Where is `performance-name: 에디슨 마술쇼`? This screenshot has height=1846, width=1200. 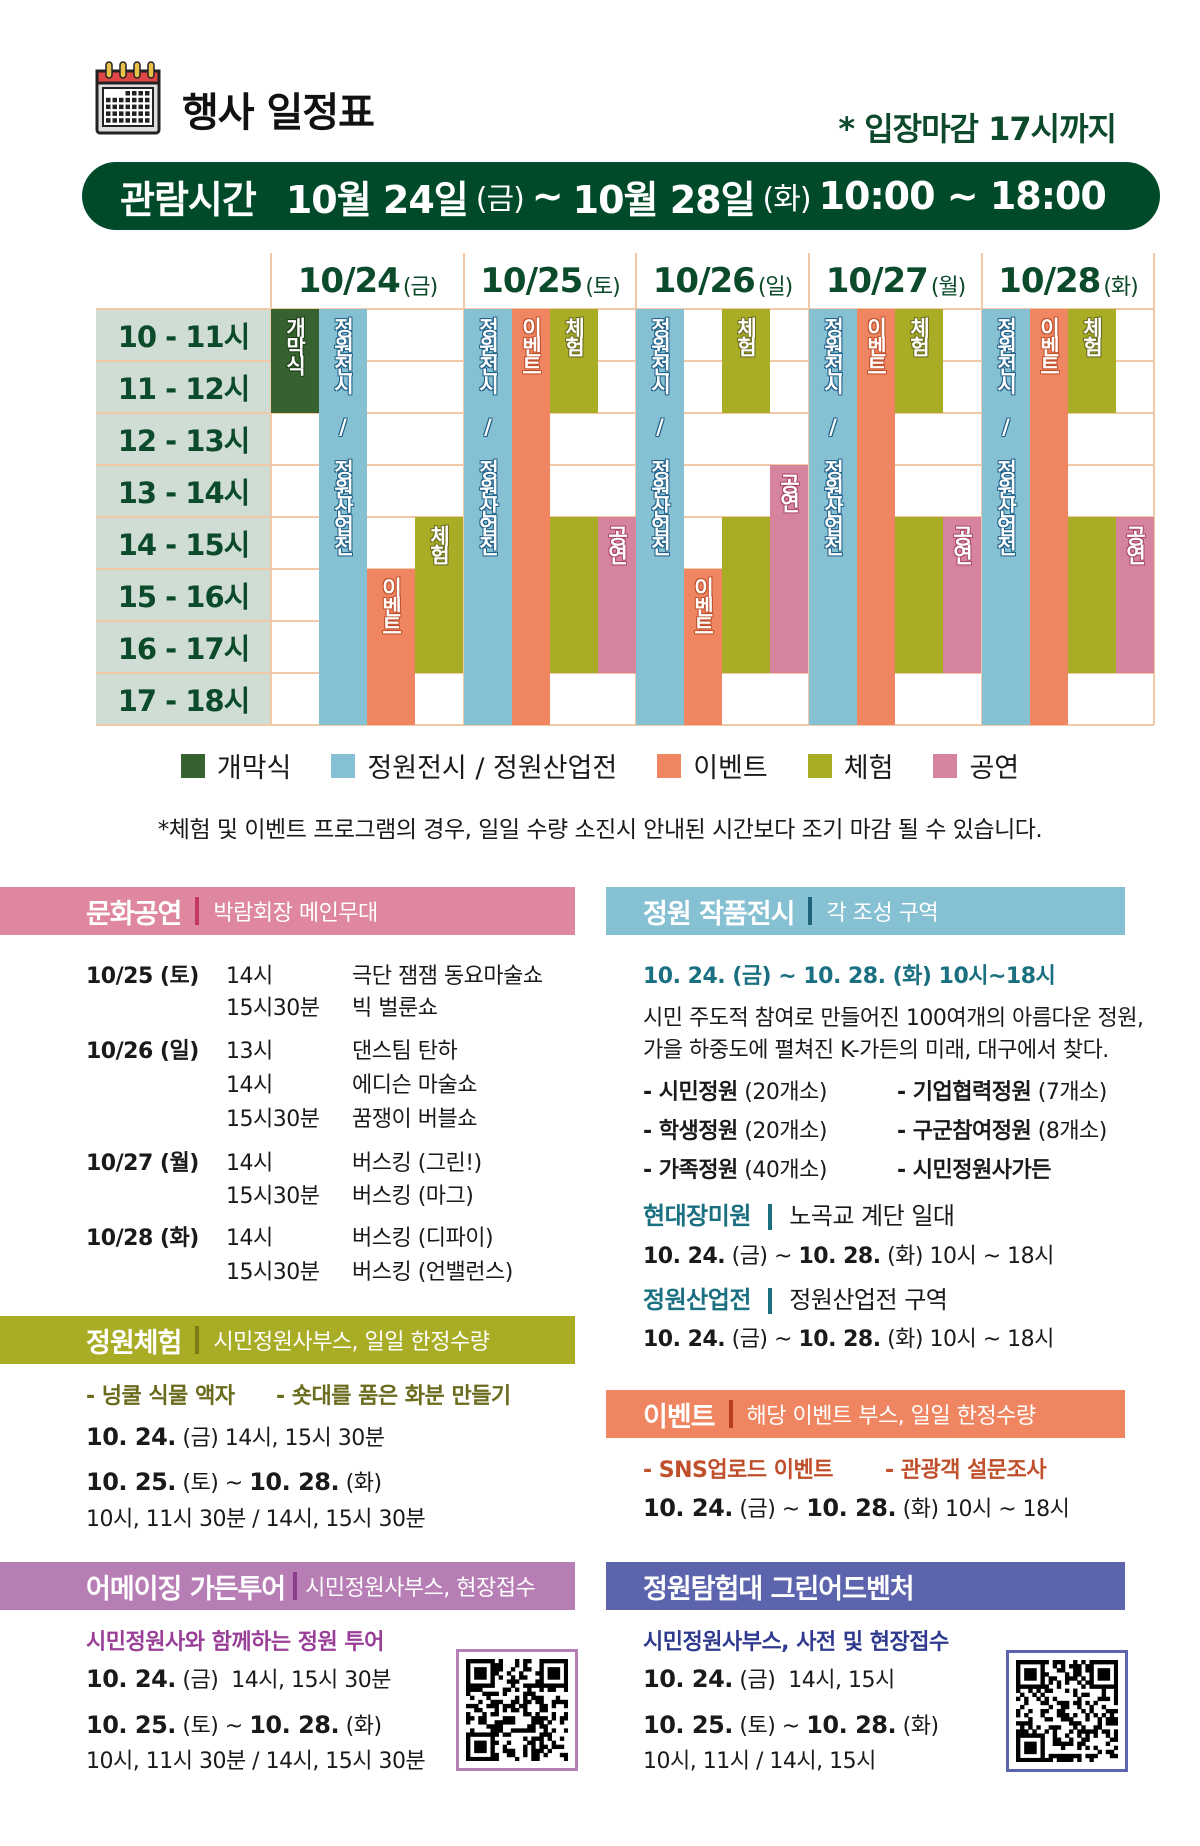
performance-name: 에디슨 마술쇼 is located at coordinates (414, 1085).